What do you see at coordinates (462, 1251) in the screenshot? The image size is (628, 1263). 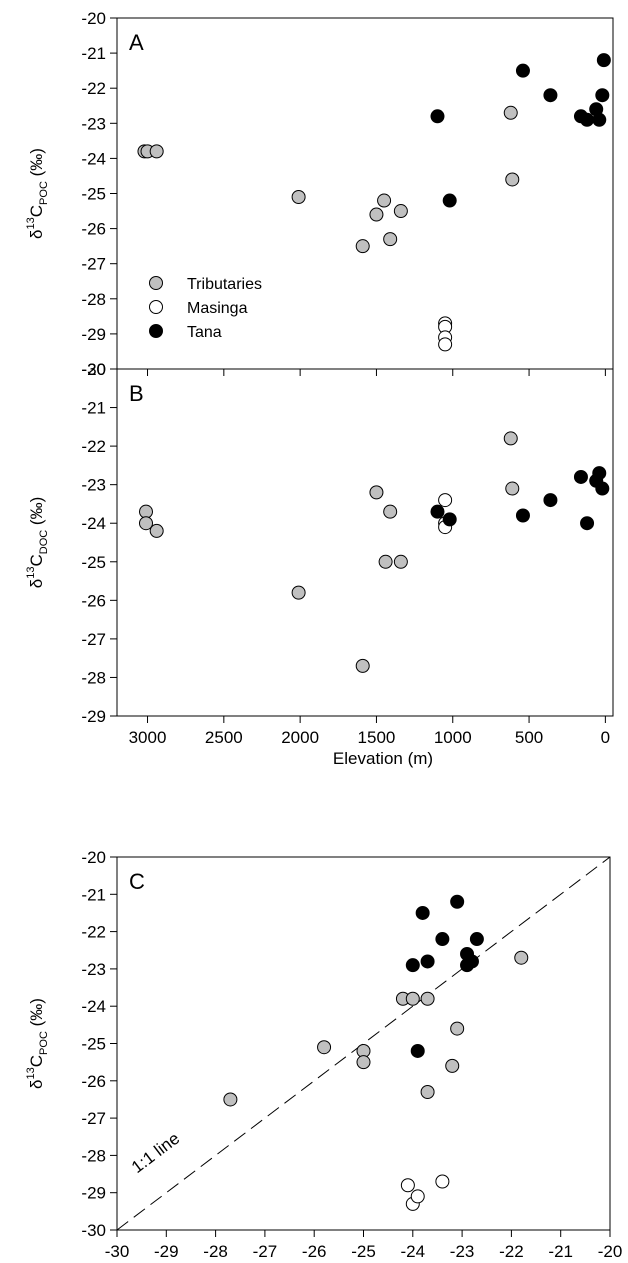 I see `x-tick-label: -23` at bounding box center [462, 1251].